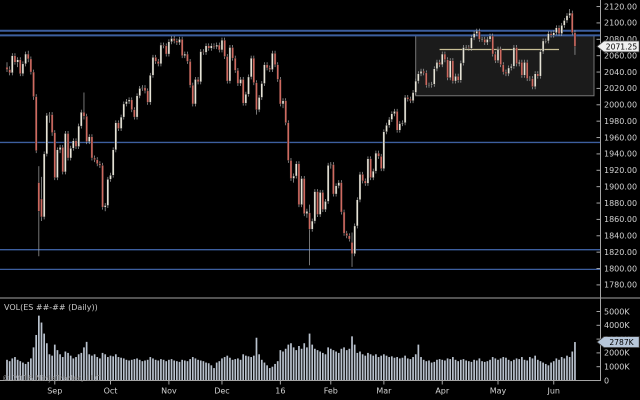 The height and width of the screenshot is (400, 640). Describe the element at coordinates (620, 236) in the screenshot. I see `axis-tick-label: 1840.00` at that location.